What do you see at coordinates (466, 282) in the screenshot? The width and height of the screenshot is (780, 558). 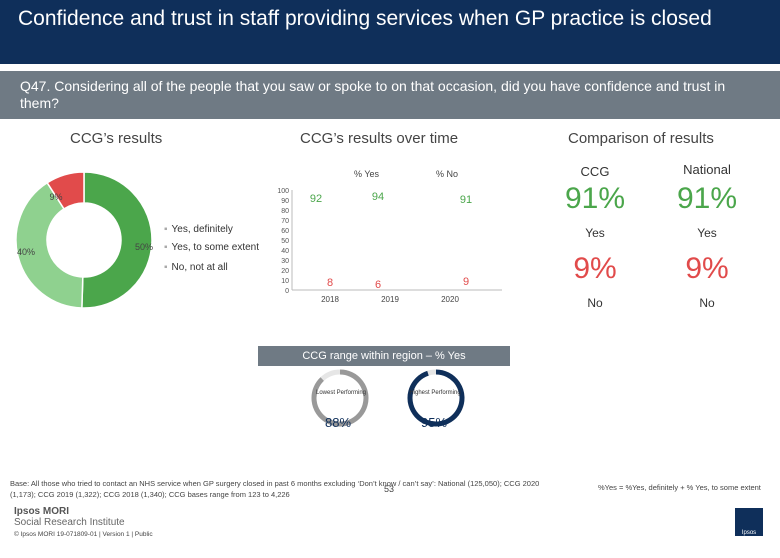 I see `data-label: 9` at bounding box center [466, 282].